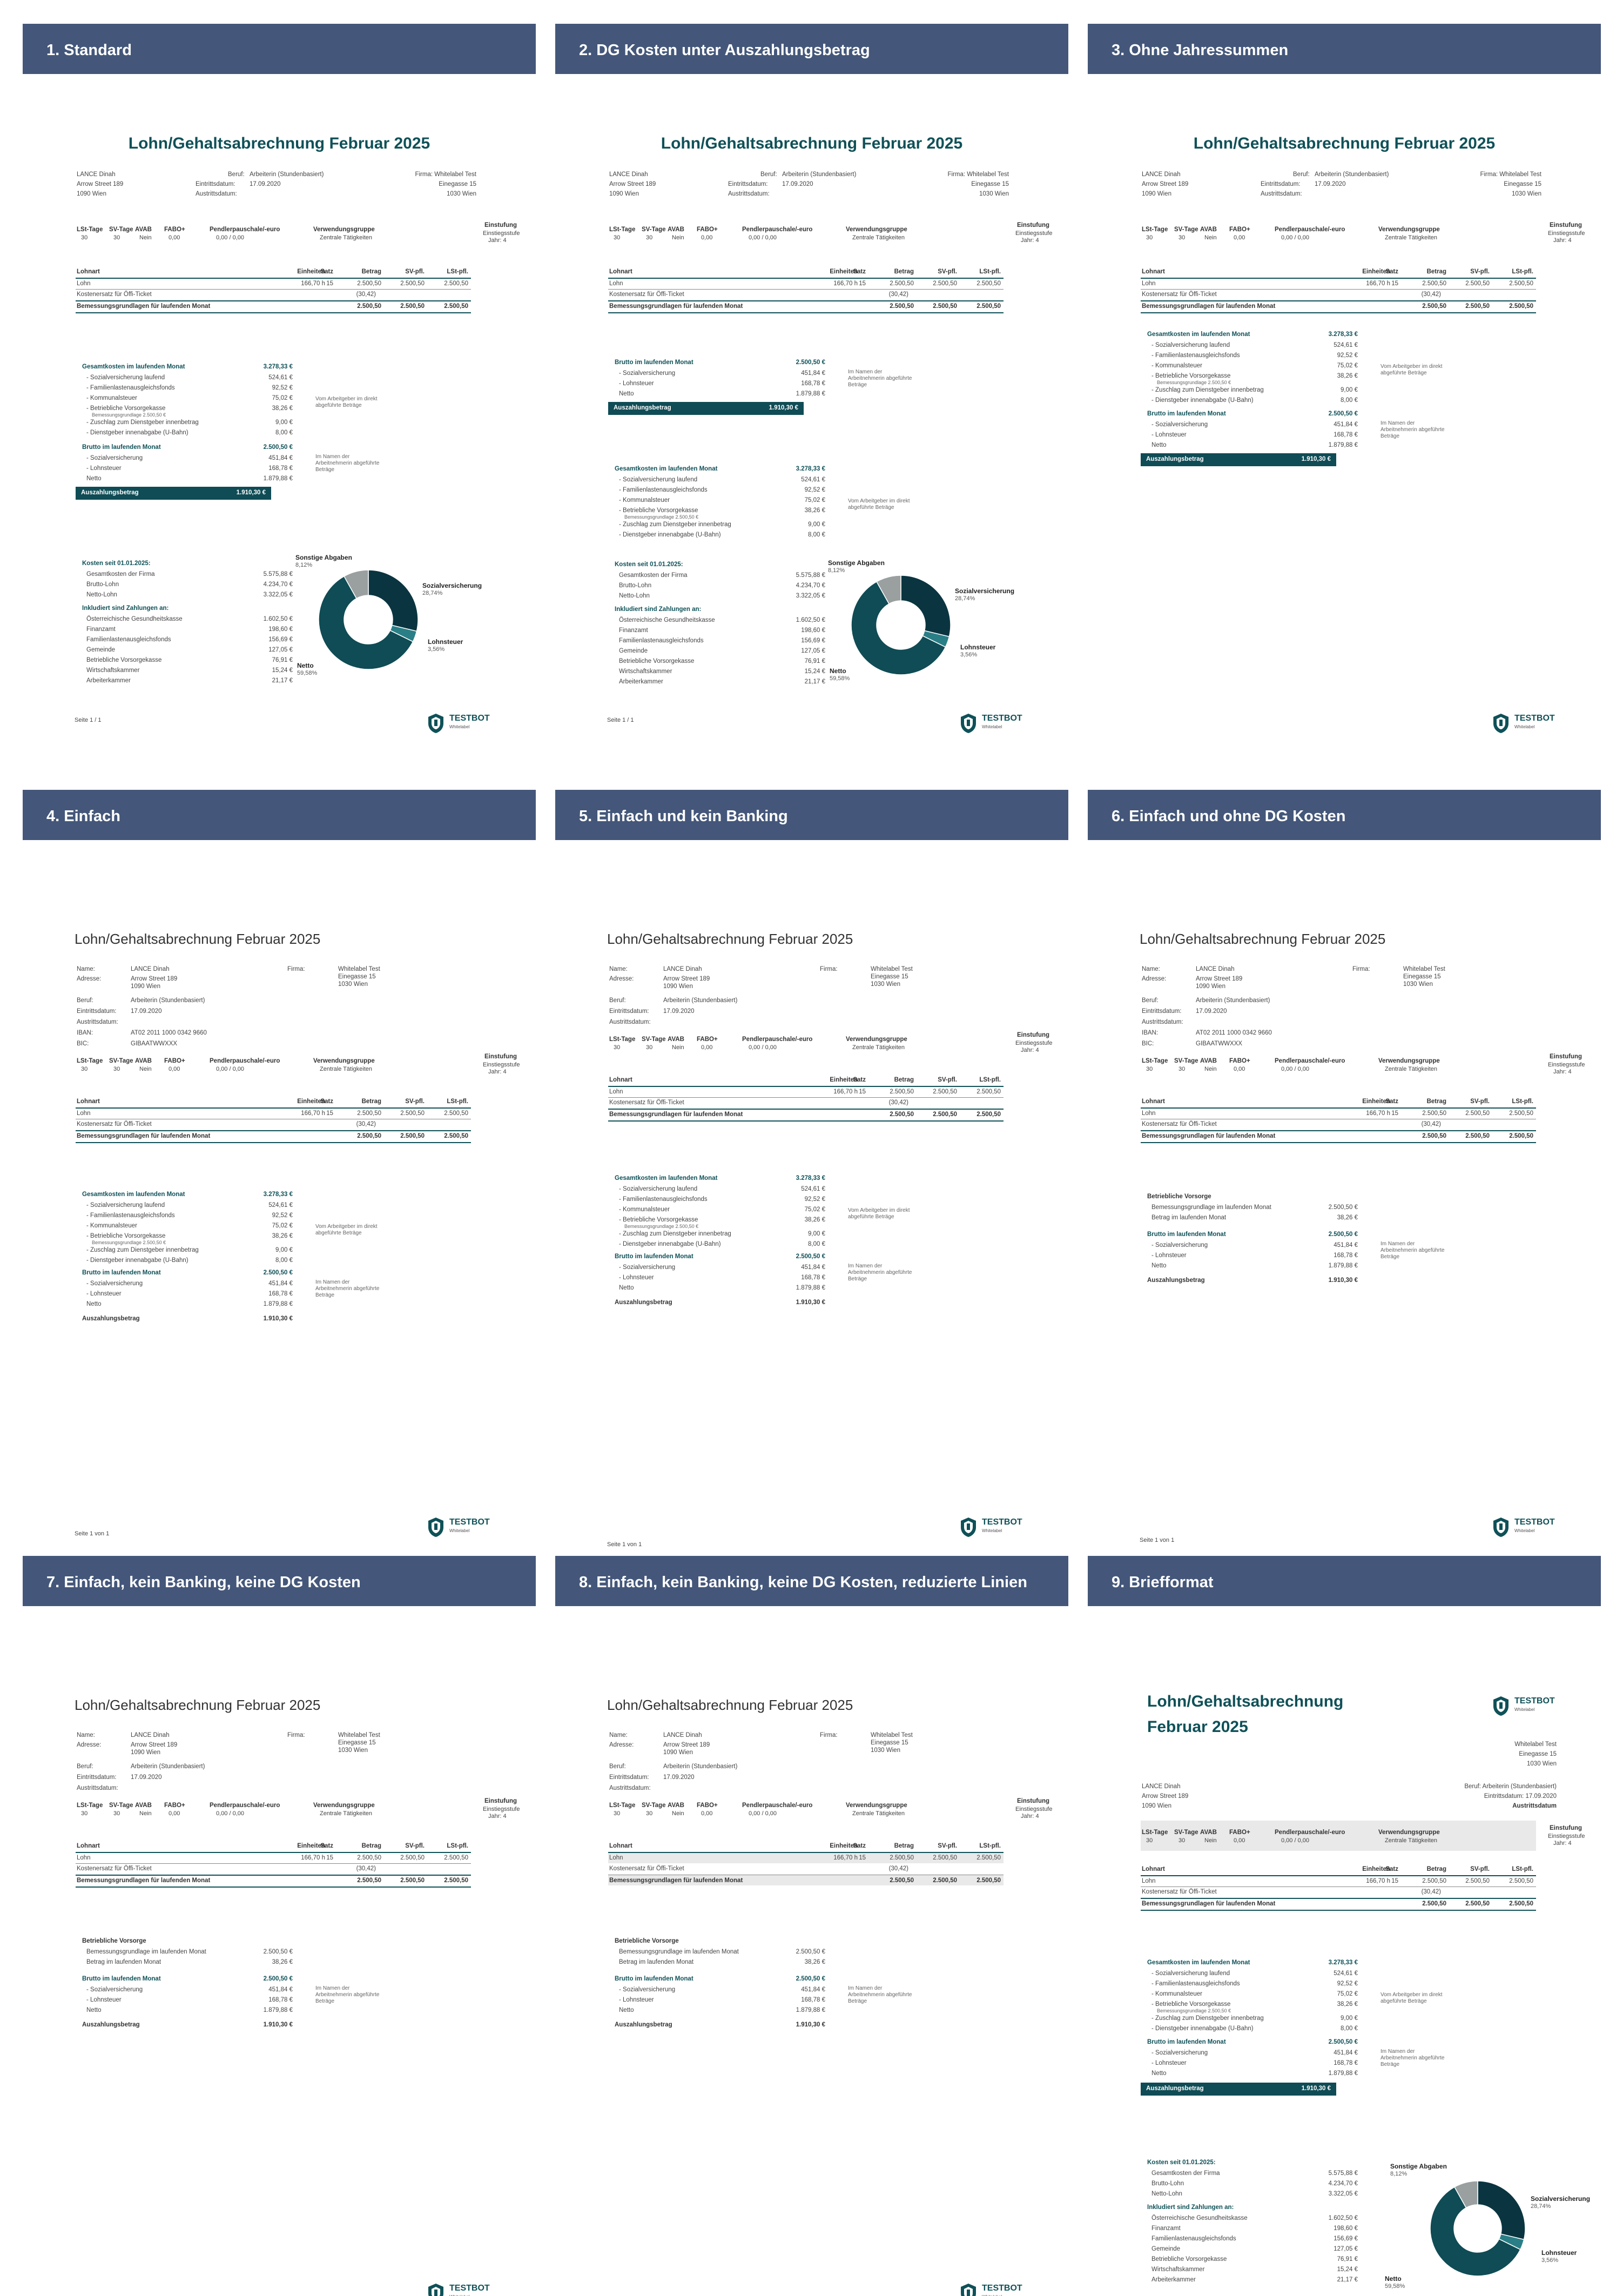 This screenshot has height=2296, width=1623. What do you see at coordinates (445, 174) in the screenshot?
I see `firma: Firma: Whitelabel Test` at bounding box center [445, 174].